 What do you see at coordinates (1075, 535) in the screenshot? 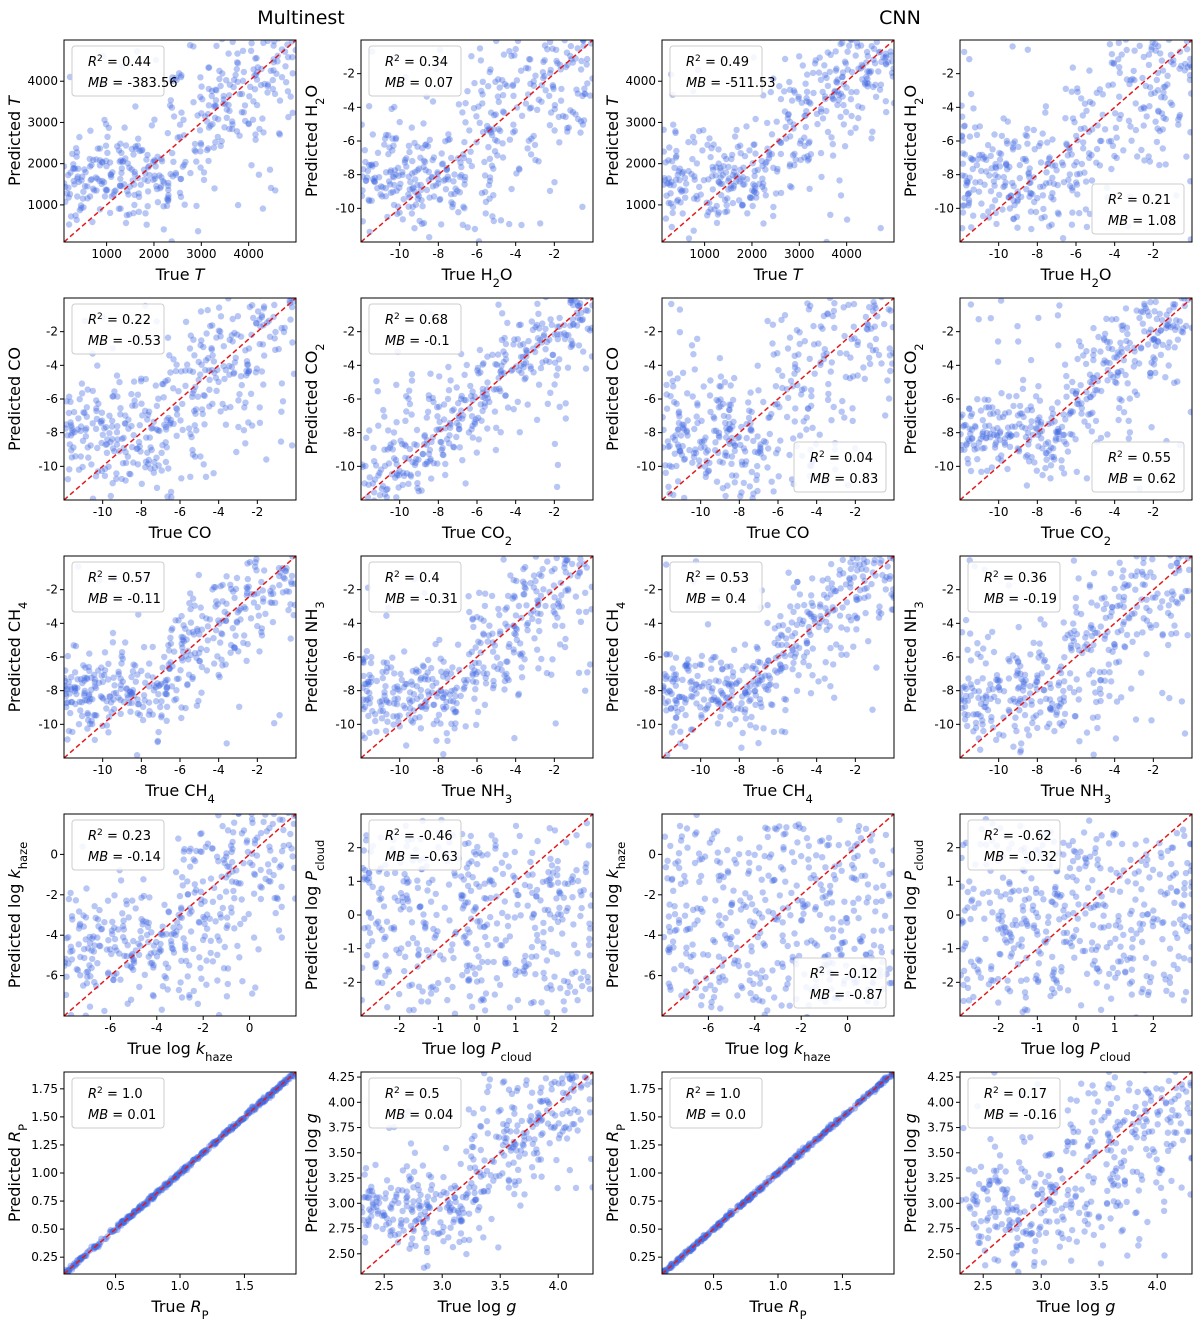
I see `x-axis-label: True CO2` at bounding box center [1075, 535].